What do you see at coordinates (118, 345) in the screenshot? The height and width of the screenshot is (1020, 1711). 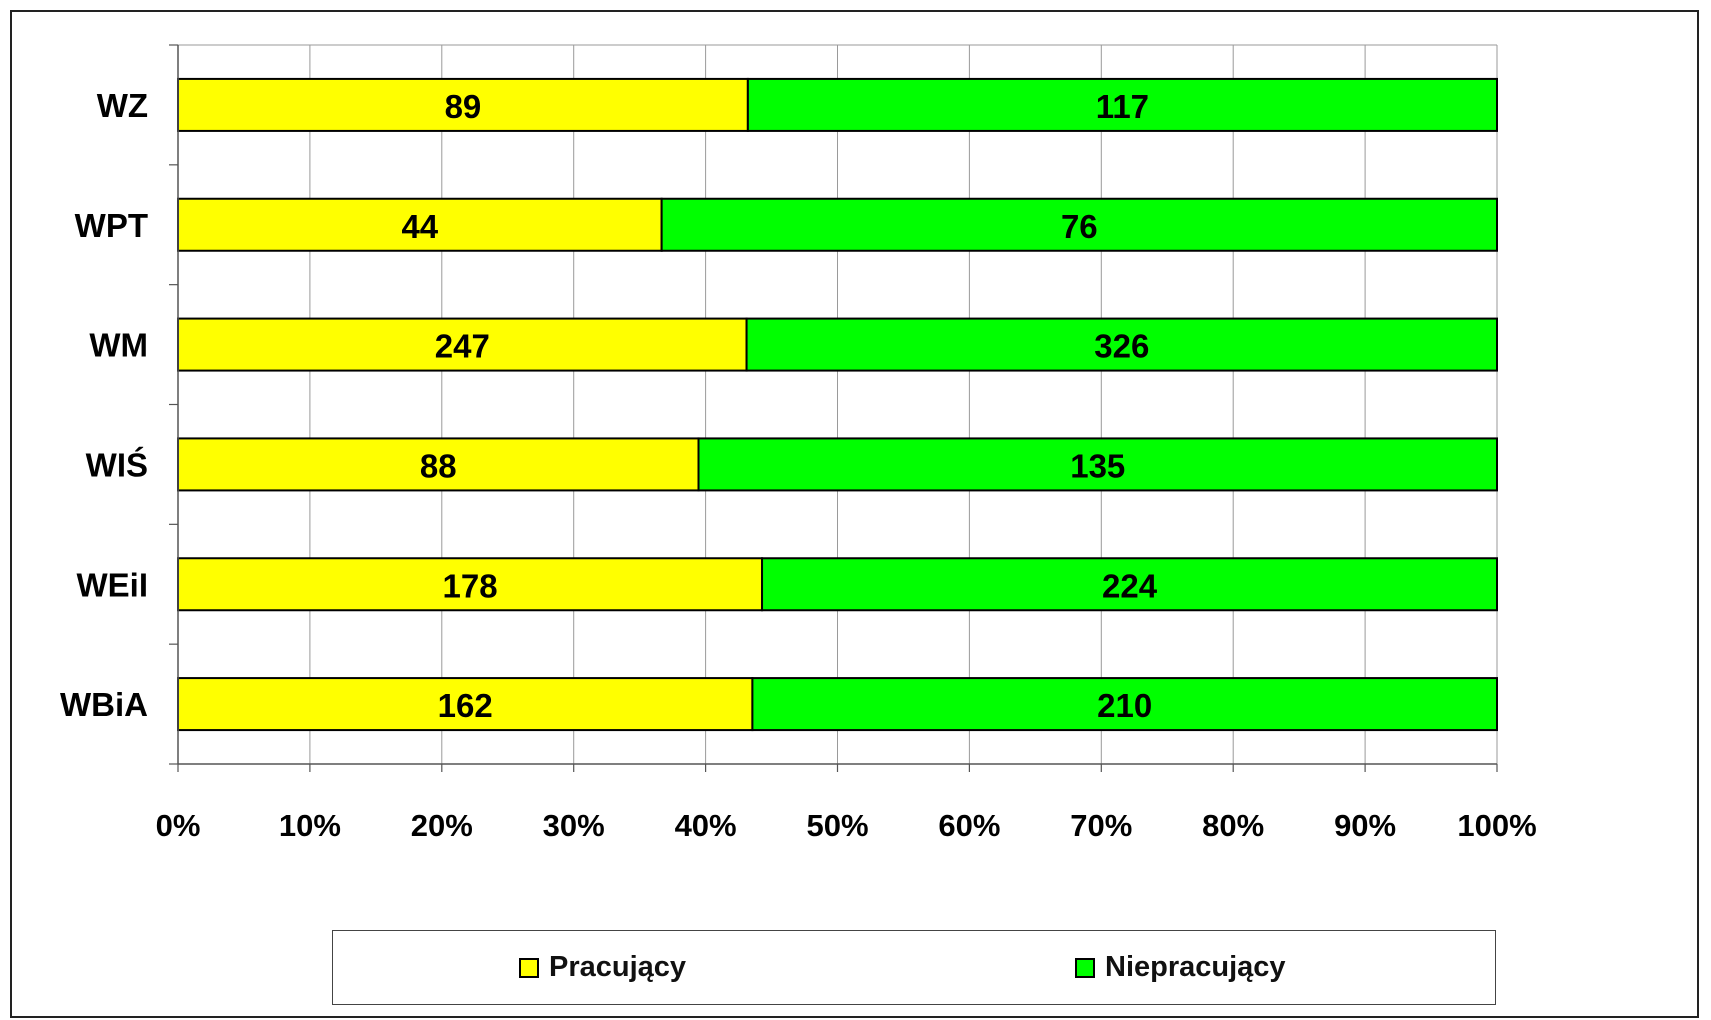 I see `category-label: WM` at bounding box center [118, 345].